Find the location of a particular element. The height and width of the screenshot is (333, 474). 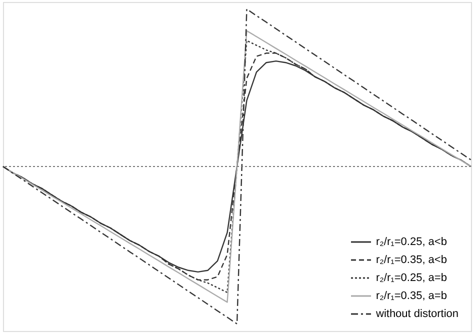

legend-label: r₂/r₁=0.35, a=b is located at coordinates (411, 296).